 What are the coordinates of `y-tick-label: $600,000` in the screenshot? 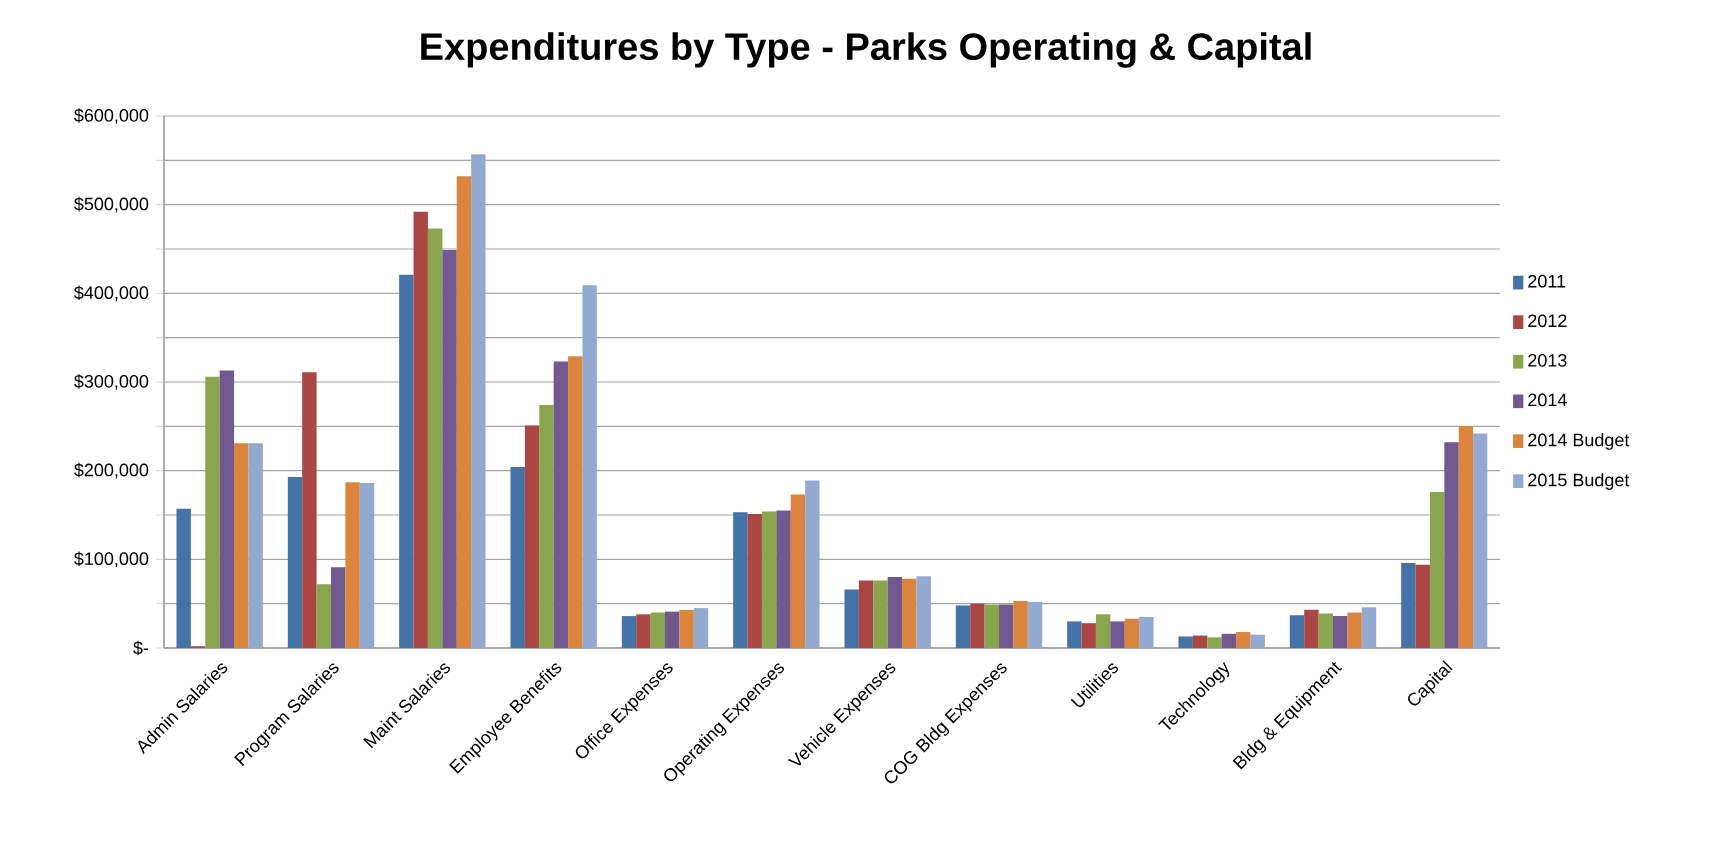 It's located at (111, 116).